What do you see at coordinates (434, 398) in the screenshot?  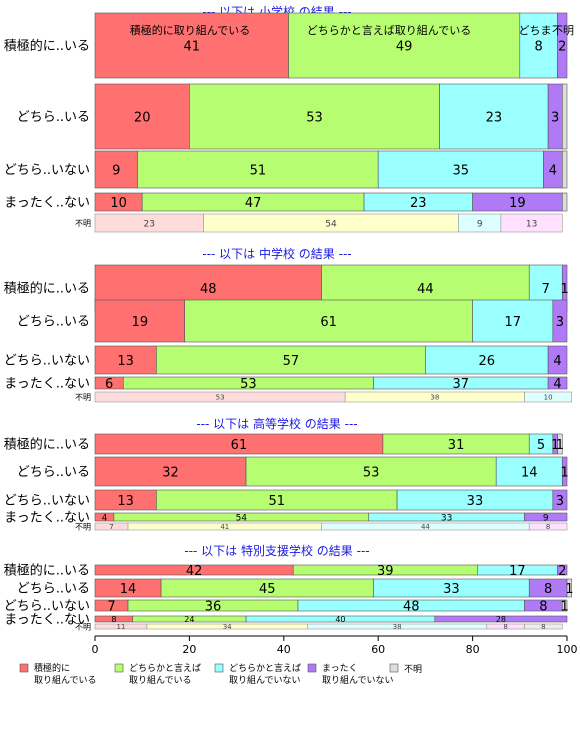 I see `unknown-data-label: 38` at bounding box center [434, 398].